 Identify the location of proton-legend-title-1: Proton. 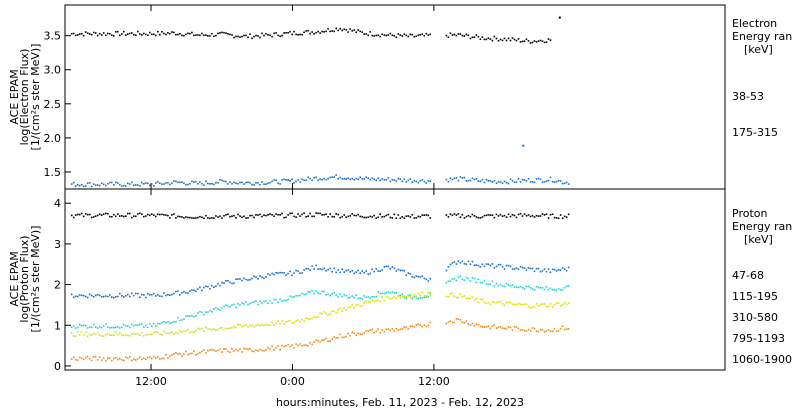
(749, 213).